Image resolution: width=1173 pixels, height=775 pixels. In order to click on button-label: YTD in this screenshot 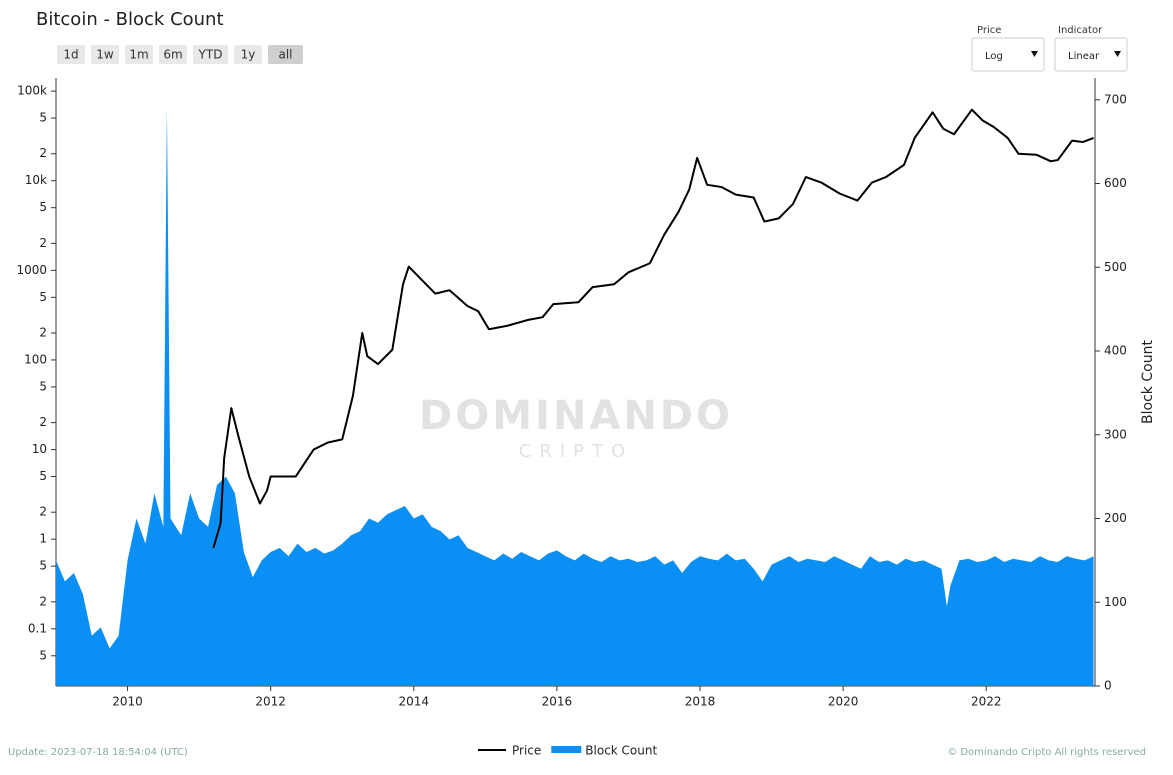, I will do `click(210, 55)`.